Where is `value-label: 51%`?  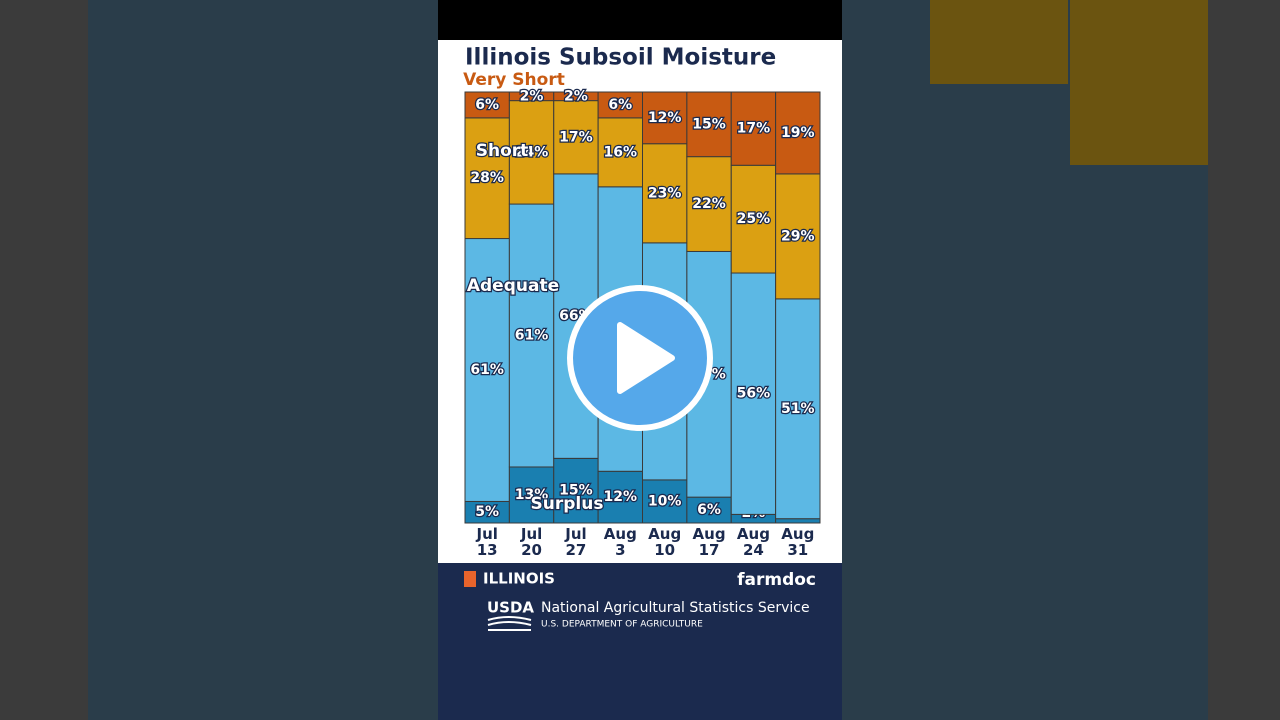 value-label: 51% is located at coordinates (798, 409).